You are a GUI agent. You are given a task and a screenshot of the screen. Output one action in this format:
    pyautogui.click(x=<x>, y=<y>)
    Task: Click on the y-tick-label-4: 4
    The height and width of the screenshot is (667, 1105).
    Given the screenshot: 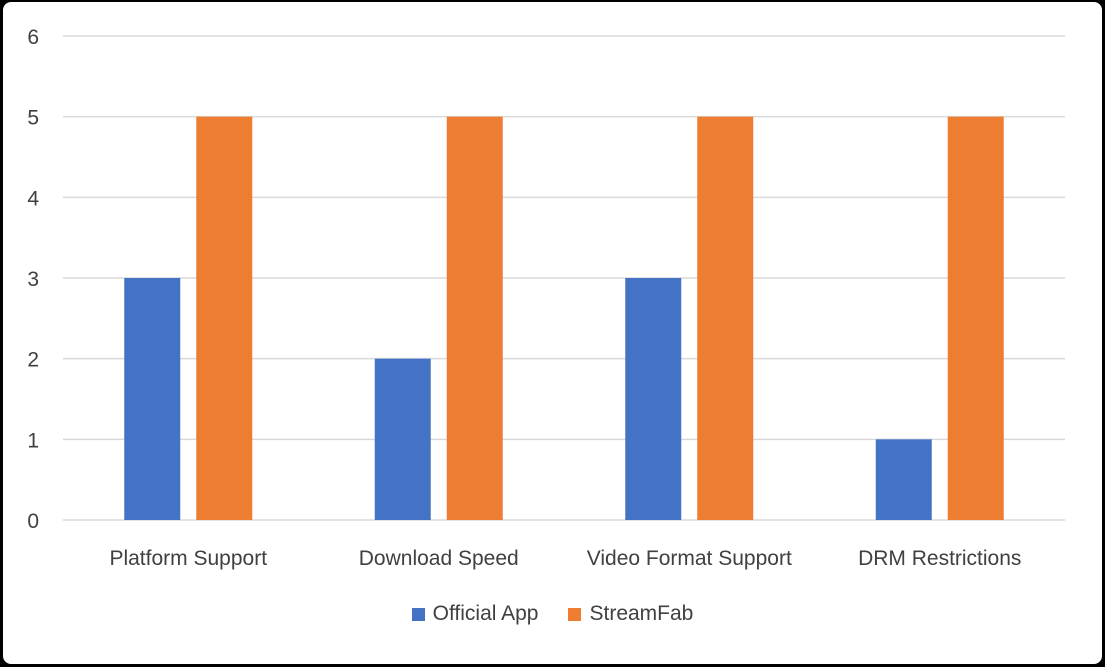 What is the action you would take?
    pyautogui.click(x=33, y=198)
    